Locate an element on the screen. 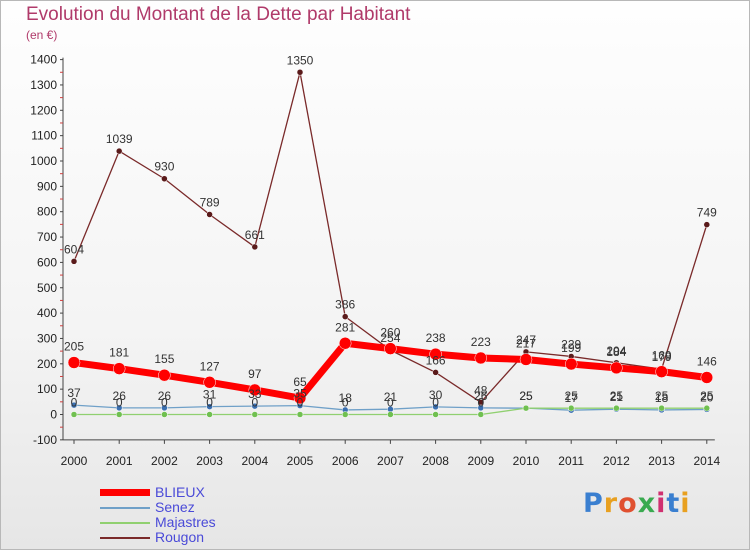  data-label-senez: 30 is located at coordinates (436, 395).